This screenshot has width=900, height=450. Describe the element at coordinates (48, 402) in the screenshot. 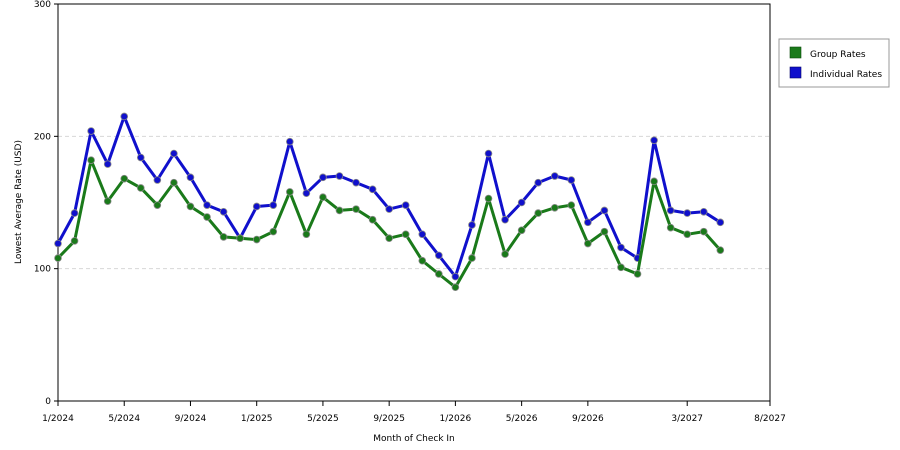

I see `y-tick-label-0: 0` at that location.